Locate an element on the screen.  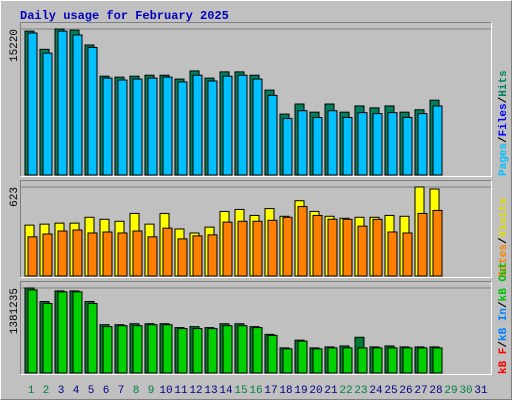
legend-item: Visits is located at coordinates (504, 218).